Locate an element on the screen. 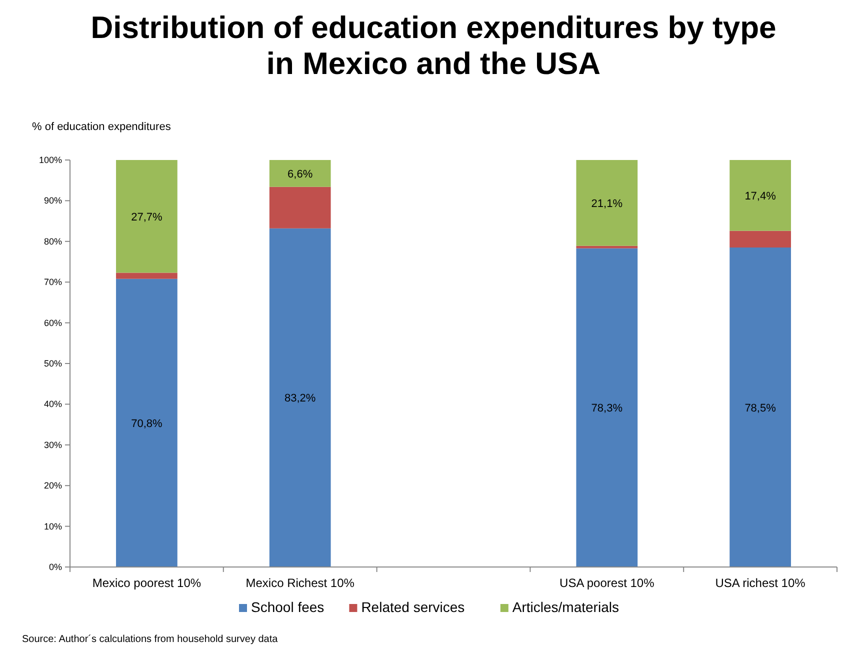 The width and height of the screenshot is (867, 652). y-tick-label: 60% is located at coordinates (53, 323).